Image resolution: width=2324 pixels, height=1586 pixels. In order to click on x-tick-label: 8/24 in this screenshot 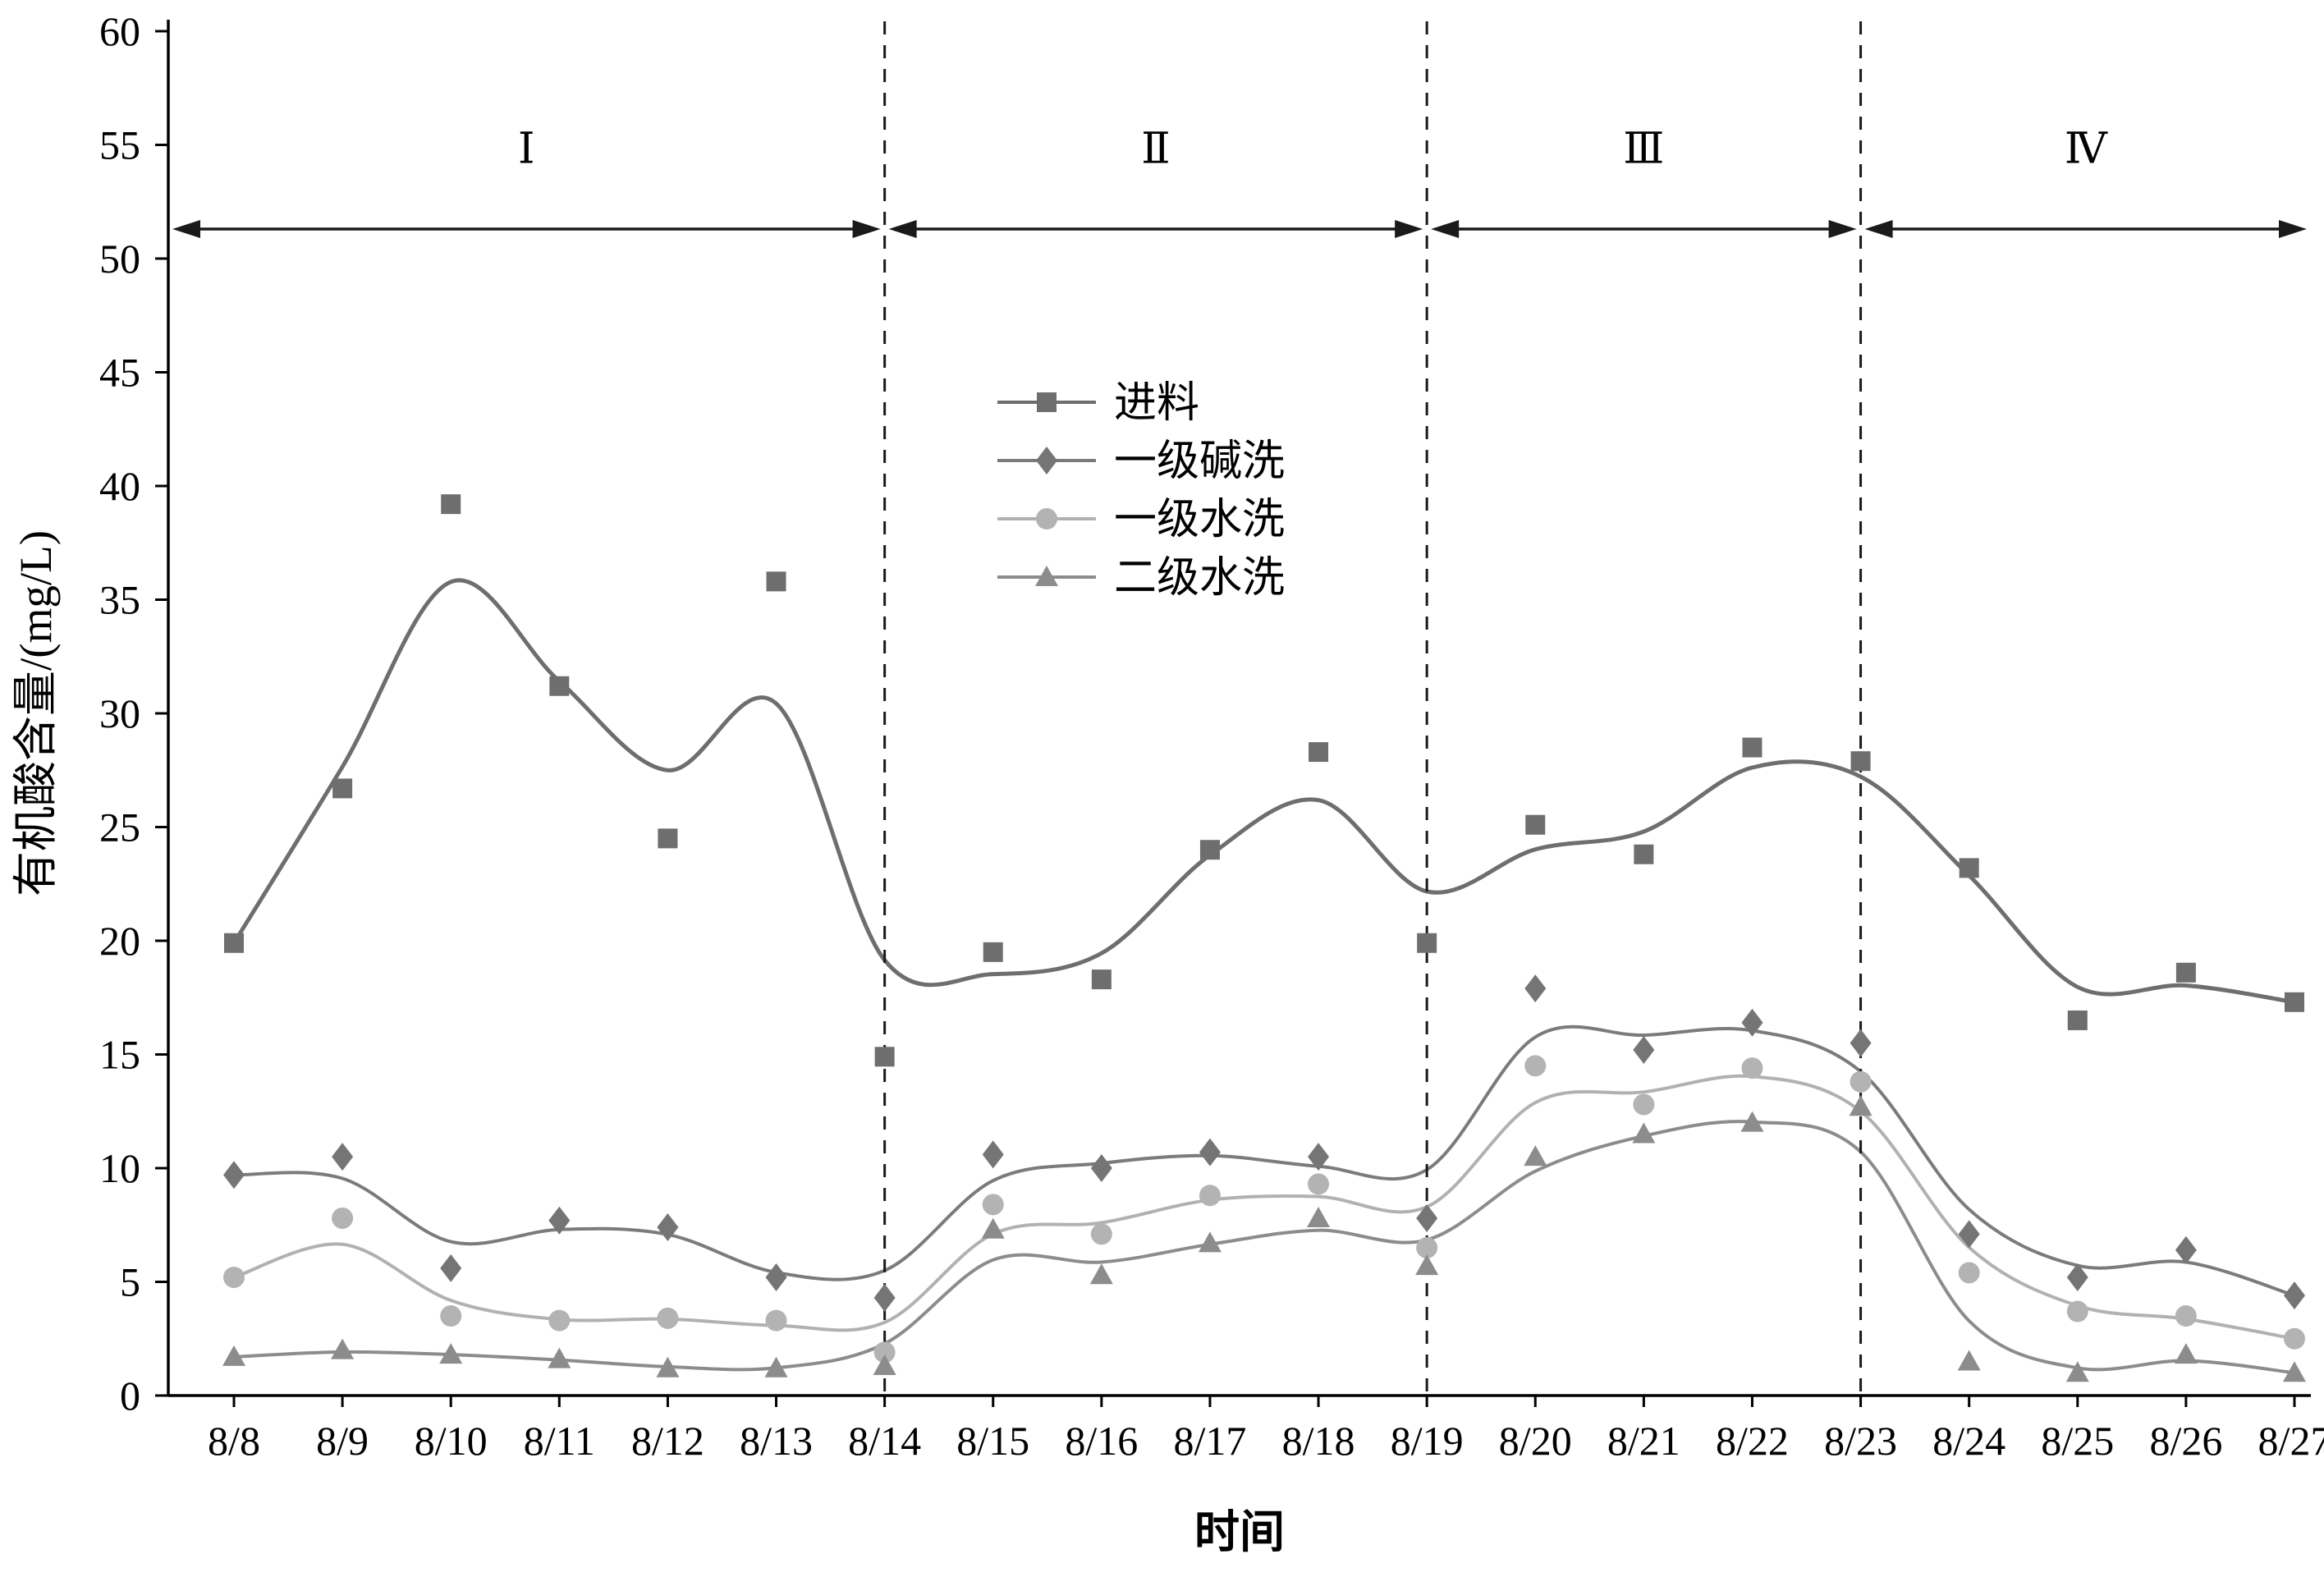, I will do `click(1968, 1441)`.